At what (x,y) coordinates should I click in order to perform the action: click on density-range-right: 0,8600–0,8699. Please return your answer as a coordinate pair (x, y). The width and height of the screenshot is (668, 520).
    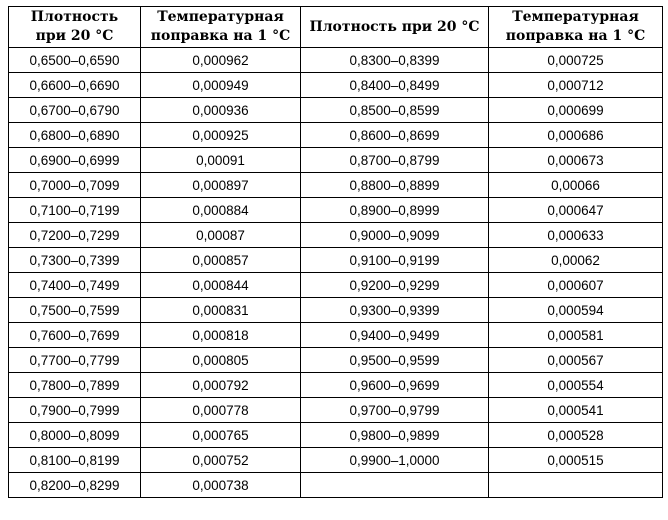
    Looking at the image, I should click on (394, 135).